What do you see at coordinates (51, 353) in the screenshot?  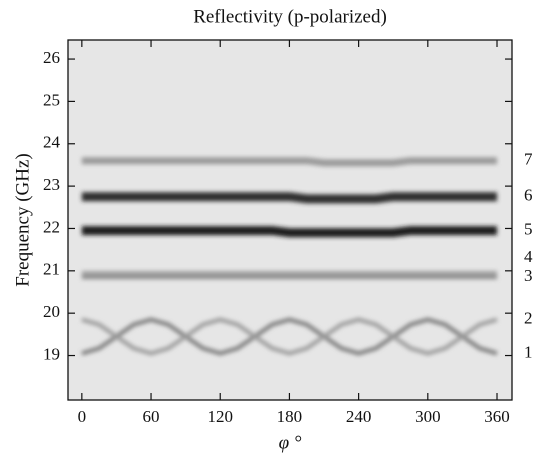 I see `y-tick-label: 19` at bounding box center [51, 353].